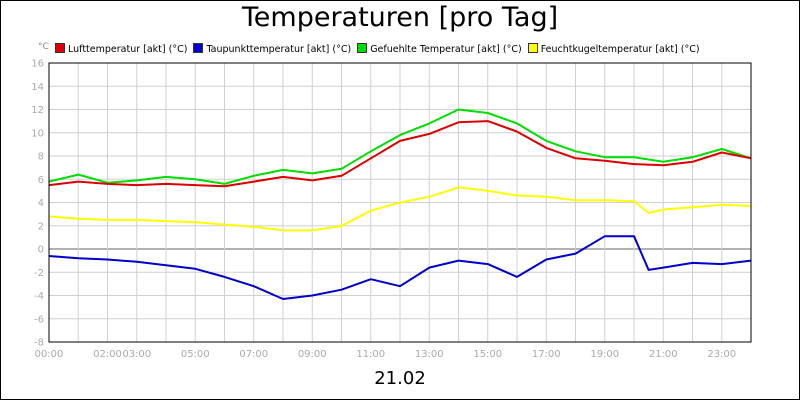 The height and width of the screenshot is (400, 800). I want to click on x-tick-label: 19:00, so click(604, 354).